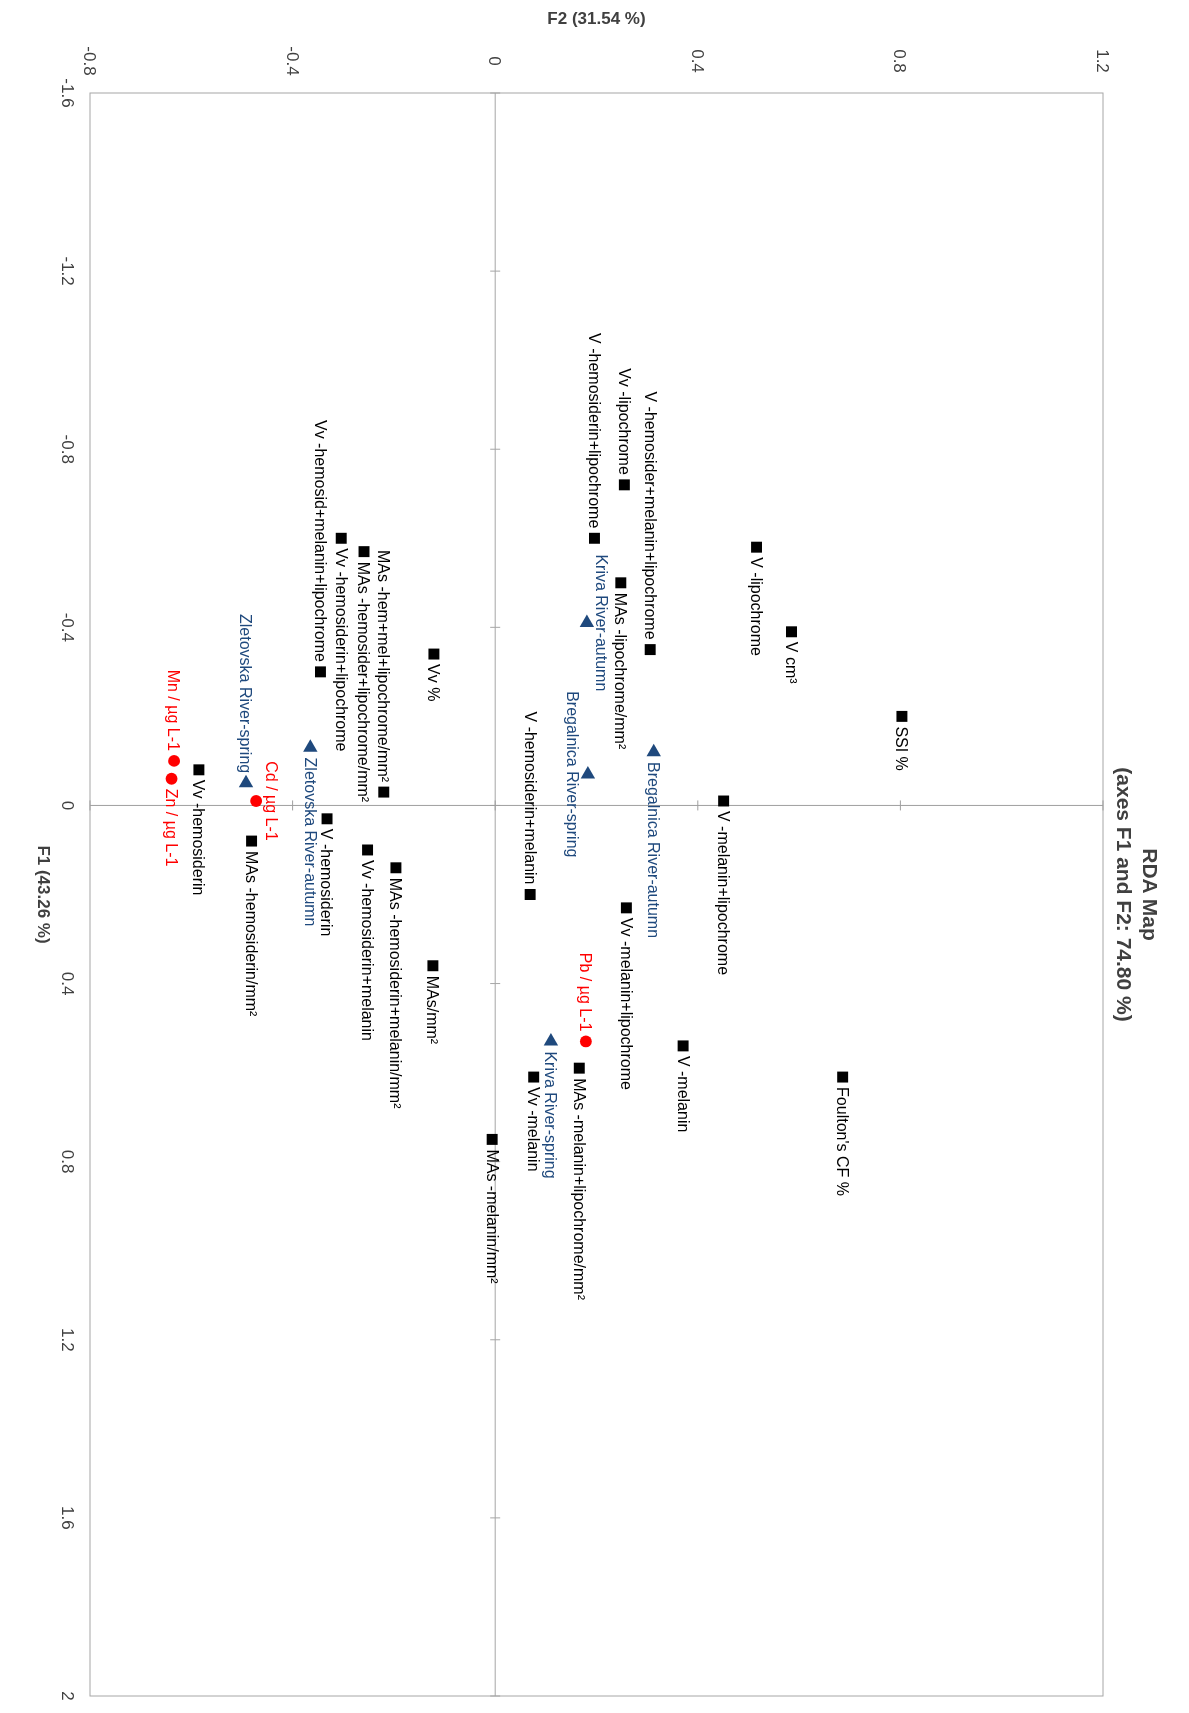 This screenshot has width=1189, height=1713. Describe the element at coordinates (434, 683) in the screenshot. I see `annotation: Vv %` at that location.